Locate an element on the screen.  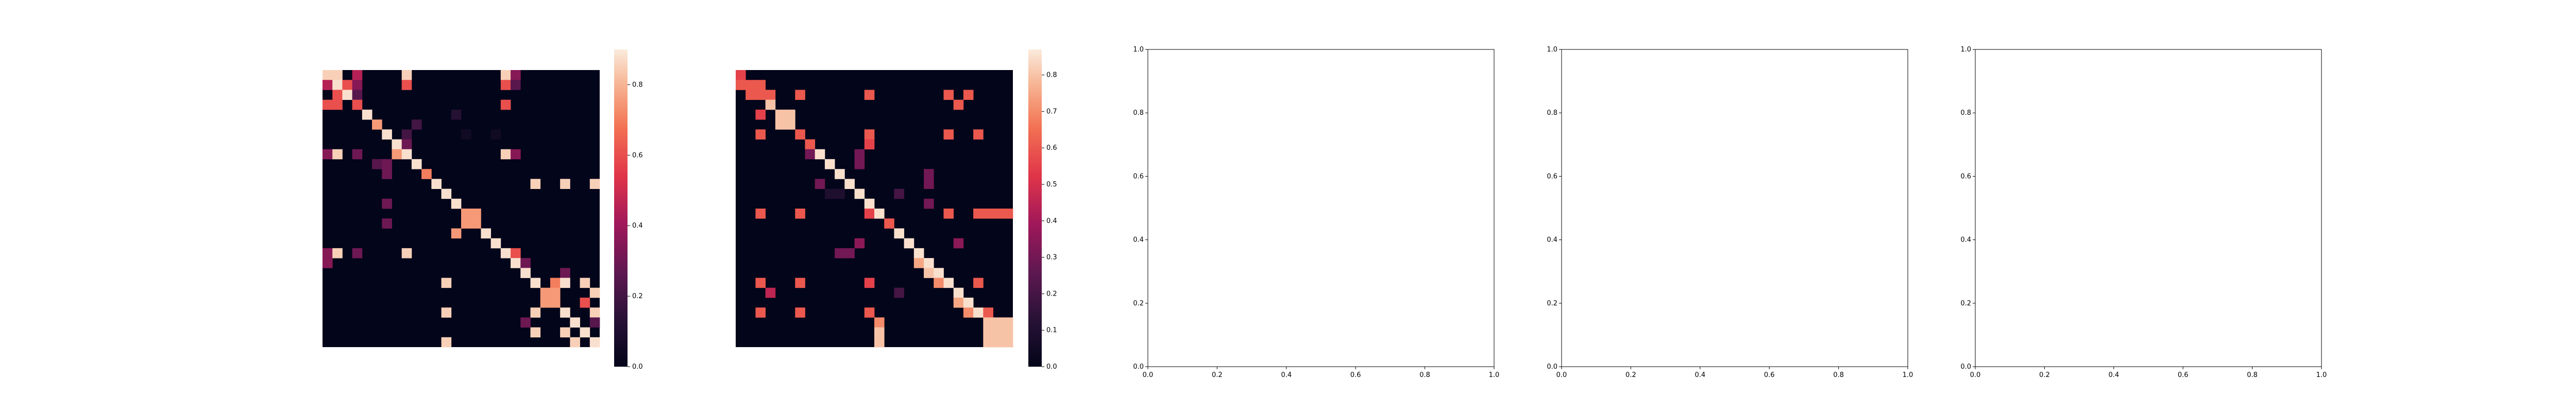
colorbar-tick-label: 0.8 is located at coordinates (1051, 75).